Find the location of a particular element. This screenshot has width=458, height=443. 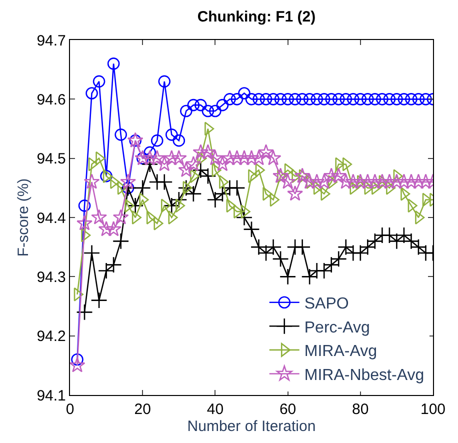

legend-label: SAPO is located at coordinates (326, 304).